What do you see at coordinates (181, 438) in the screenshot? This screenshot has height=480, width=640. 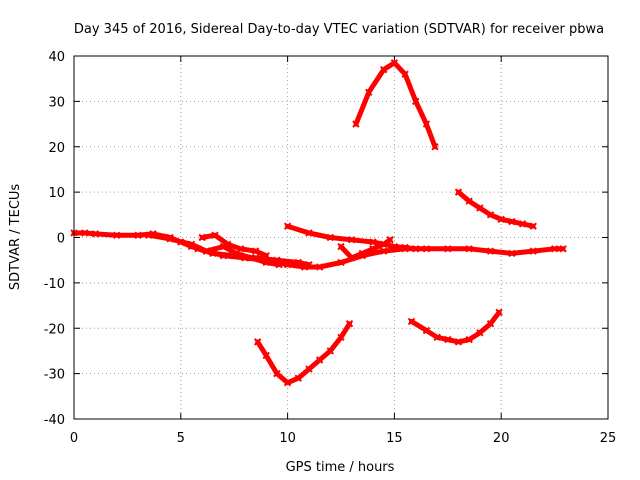 I see `x-tick-label: 5` at bounding box center [181, 438].